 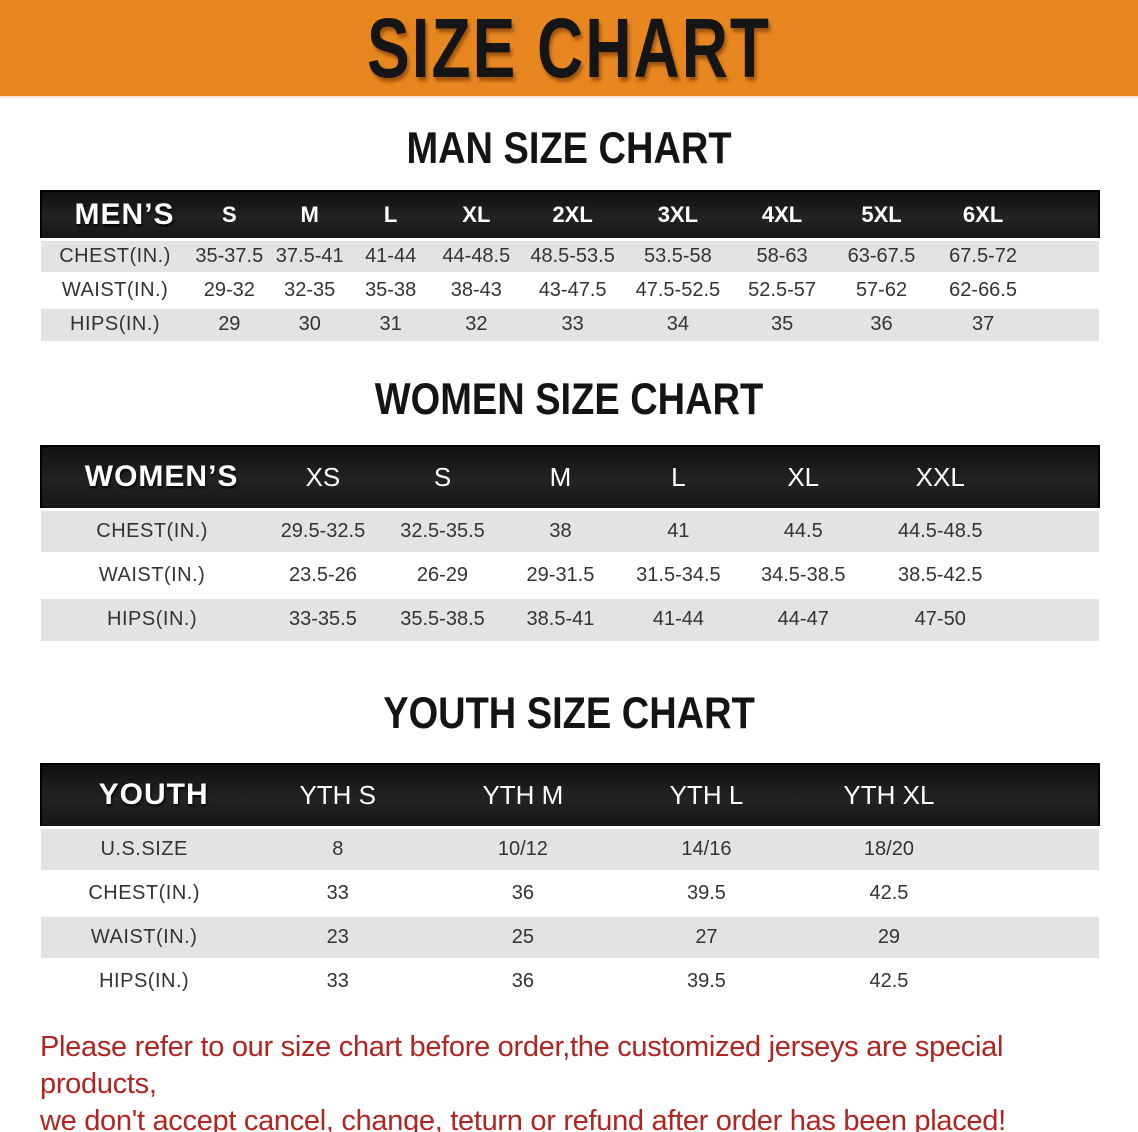 I want to click on size-value-cell: 29-31.5, so click(x=560, y=575).